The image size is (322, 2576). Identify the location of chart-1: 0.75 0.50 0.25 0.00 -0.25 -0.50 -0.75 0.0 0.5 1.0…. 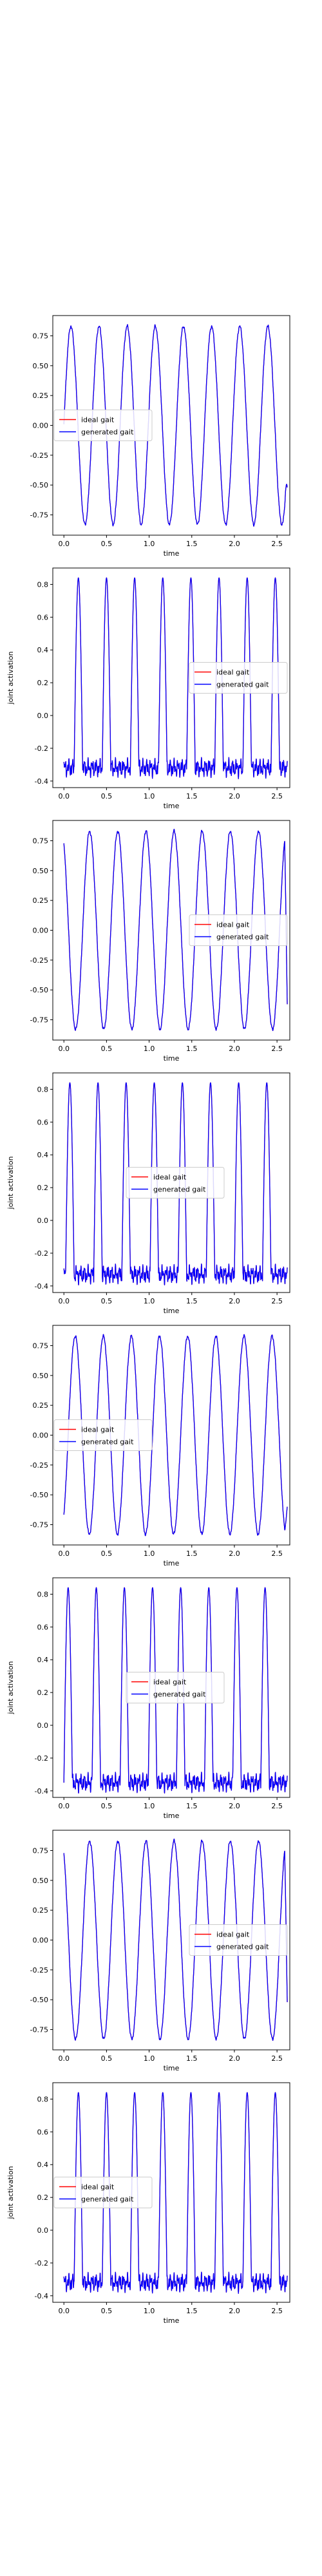
(160, 436).